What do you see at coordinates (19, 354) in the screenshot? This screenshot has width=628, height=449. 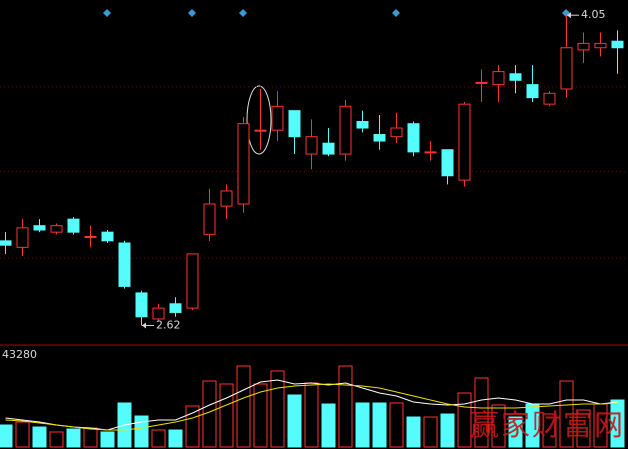 I see `volume-scale-label: 43280` at bounding box center [19, 354].